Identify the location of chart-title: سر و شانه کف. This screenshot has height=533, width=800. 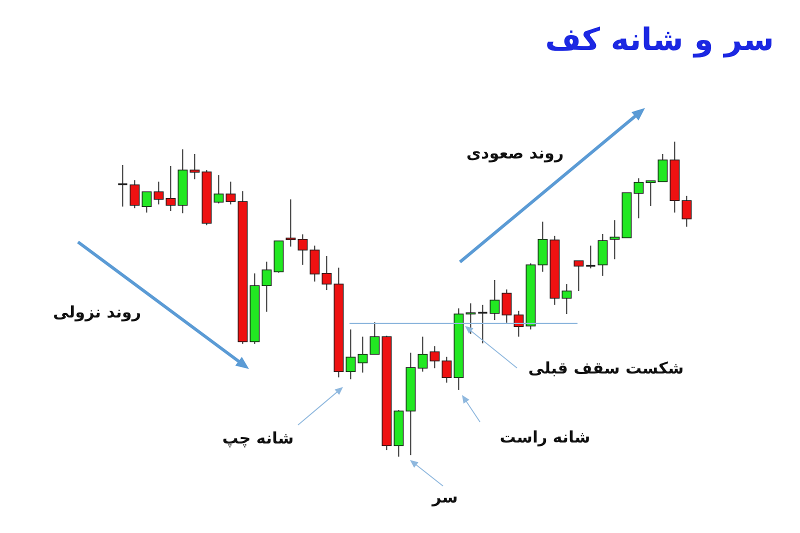
(659, 40).